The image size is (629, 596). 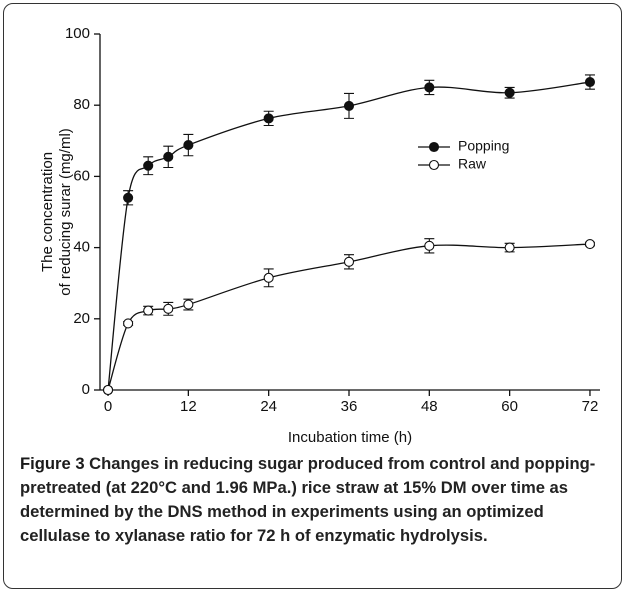 I want to click on x-tick-label: 0, so click(x=108, y=406).